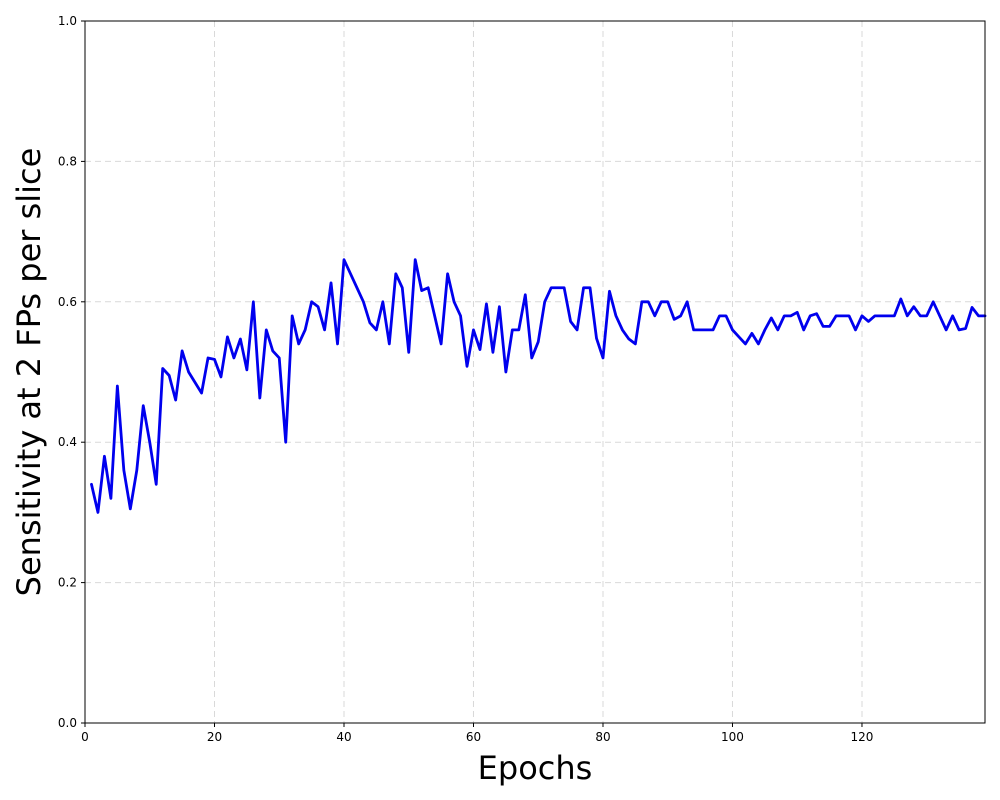  I want to click on x-axis: 0 20 40 60 80 100 120, so click(477, 733).